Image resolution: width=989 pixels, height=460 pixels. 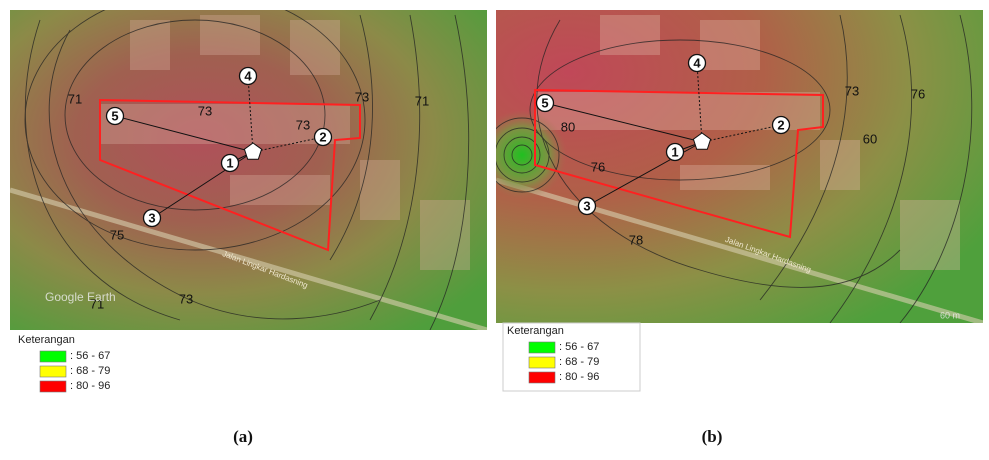 What do you see at coordinates (243, 436) in the screenshot?
I see `panel-caption: (a)` at bounding box center [243, 436].